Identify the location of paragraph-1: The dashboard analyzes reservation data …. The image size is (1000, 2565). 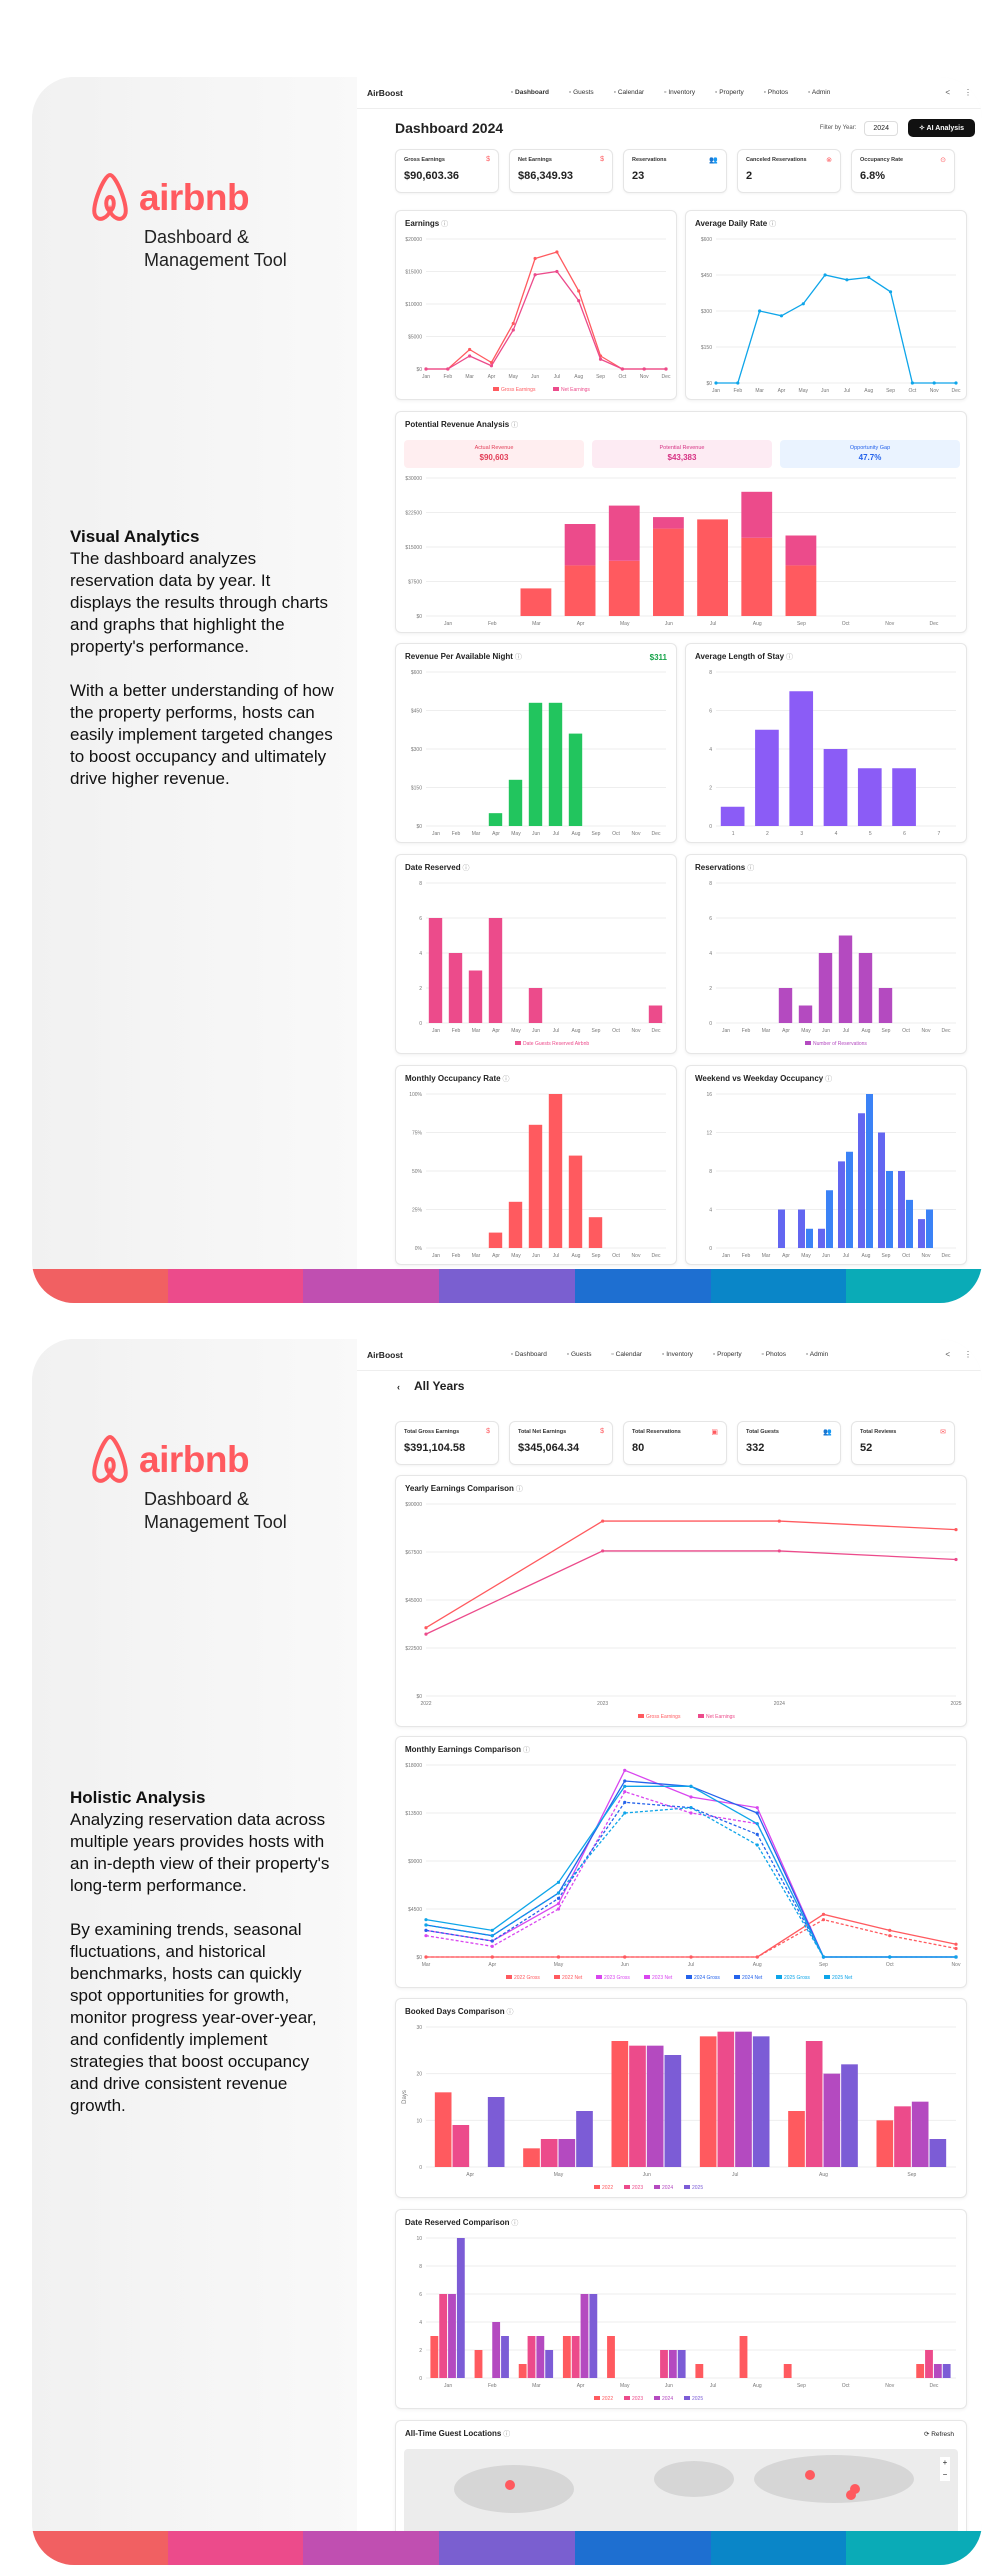
(199, 602).